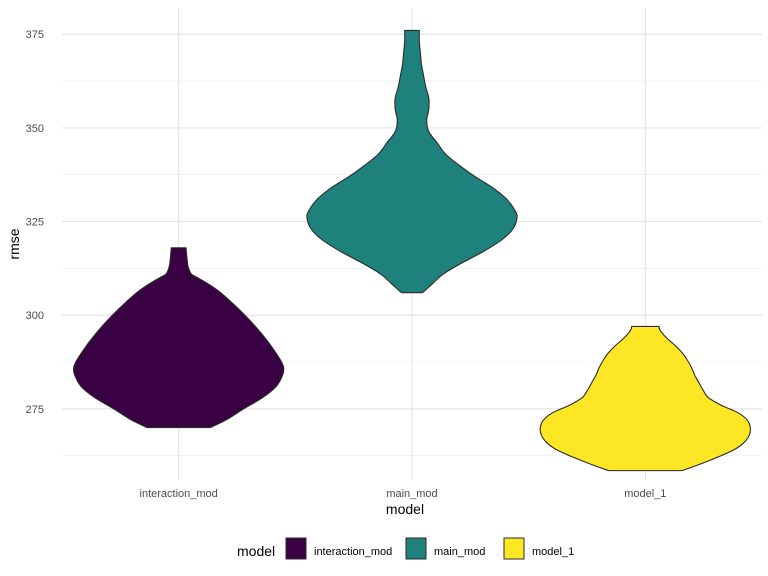  Describe the element at coordinates (459, 552) in the screenshot. I see `legend-label: main_mod` at that location.